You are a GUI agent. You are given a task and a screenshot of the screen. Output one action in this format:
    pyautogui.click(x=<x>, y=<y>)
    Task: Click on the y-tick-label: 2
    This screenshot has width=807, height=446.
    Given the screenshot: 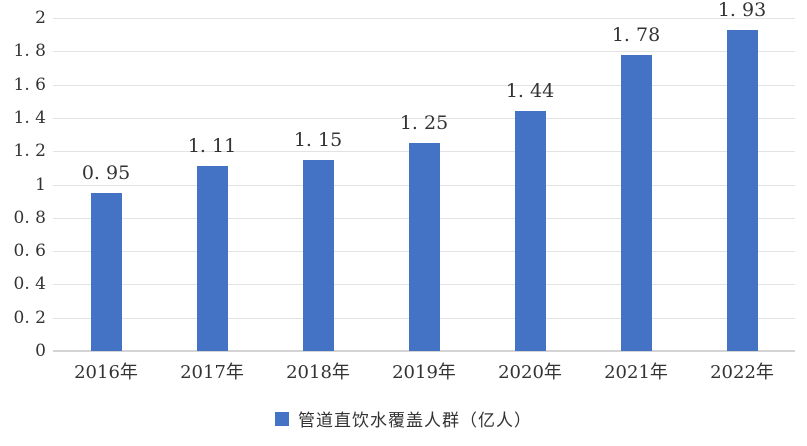 What is the action you would take?
    pyautogui.click(x=40, y=18)
    